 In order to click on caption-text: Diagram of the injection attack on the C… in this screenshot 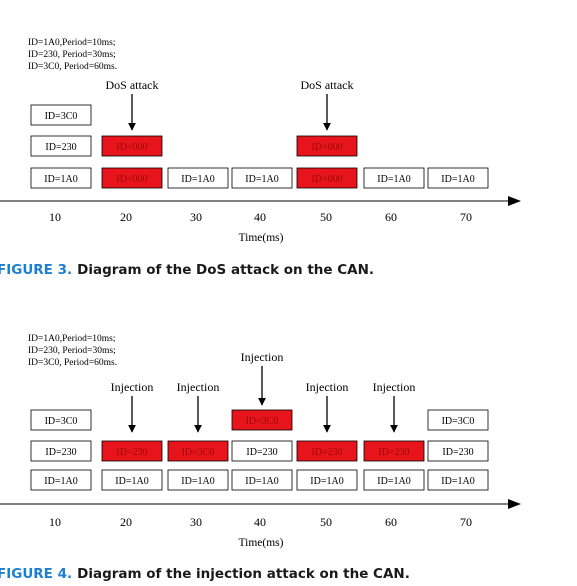, I will do `click(243, 574)`.